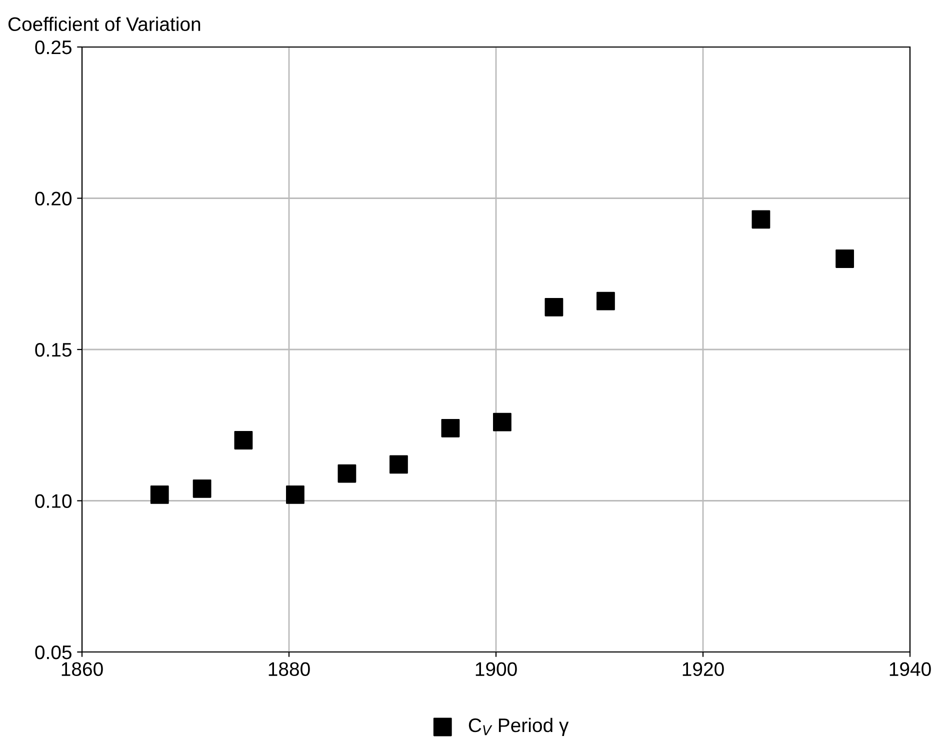 This screenshot has width=935, height=745. Describe the element at coordinates (289, 669) in the screenshot. I see `x-tick-label: 1880` at that location.